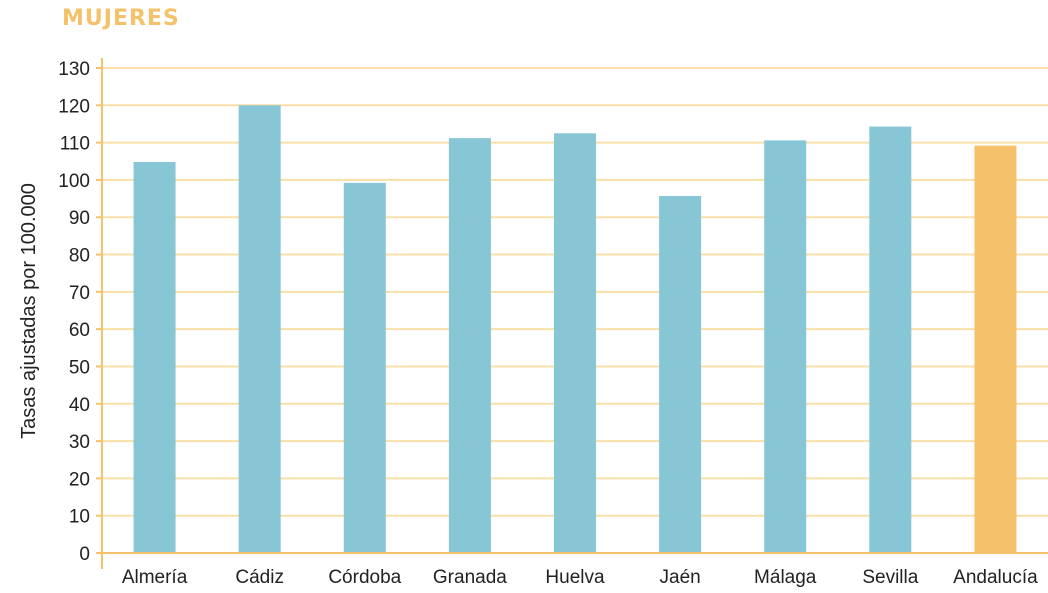  What do you see at coordinates (785, 346) in the screenshot?
I see `bar-málaga` at bounding box center [785, 346].